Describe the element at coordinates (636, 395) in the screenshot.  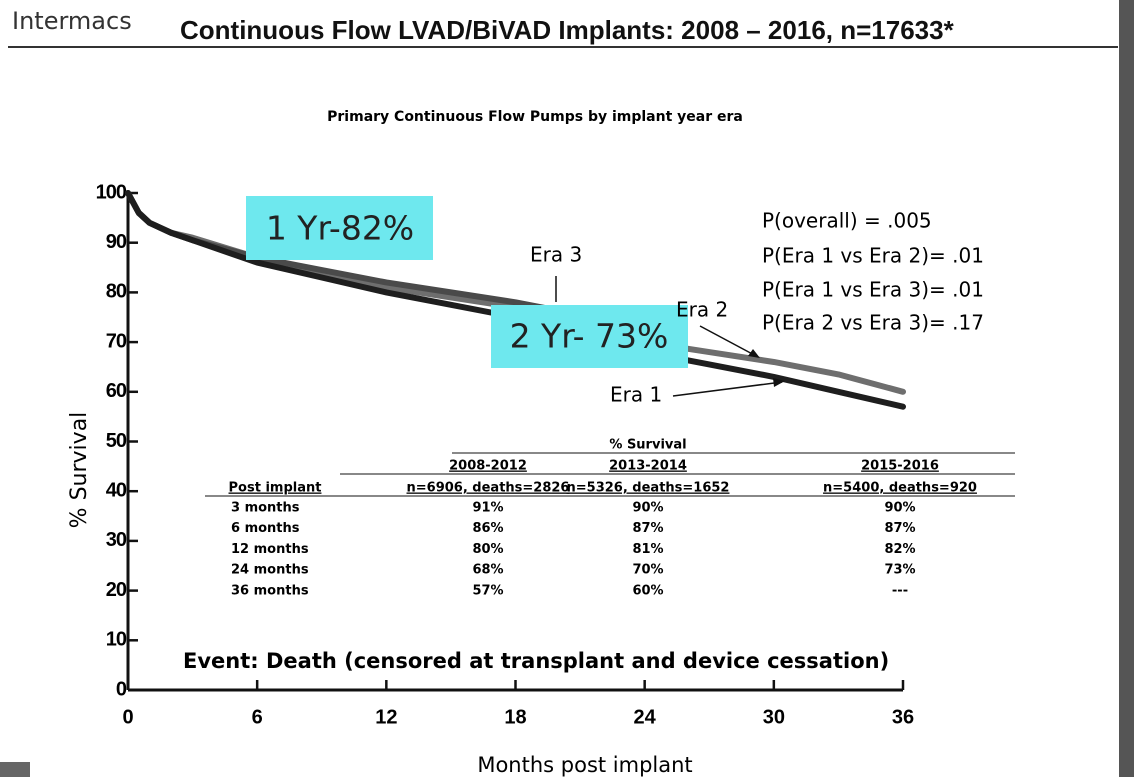
I see `series-label: Era 1` at that location.